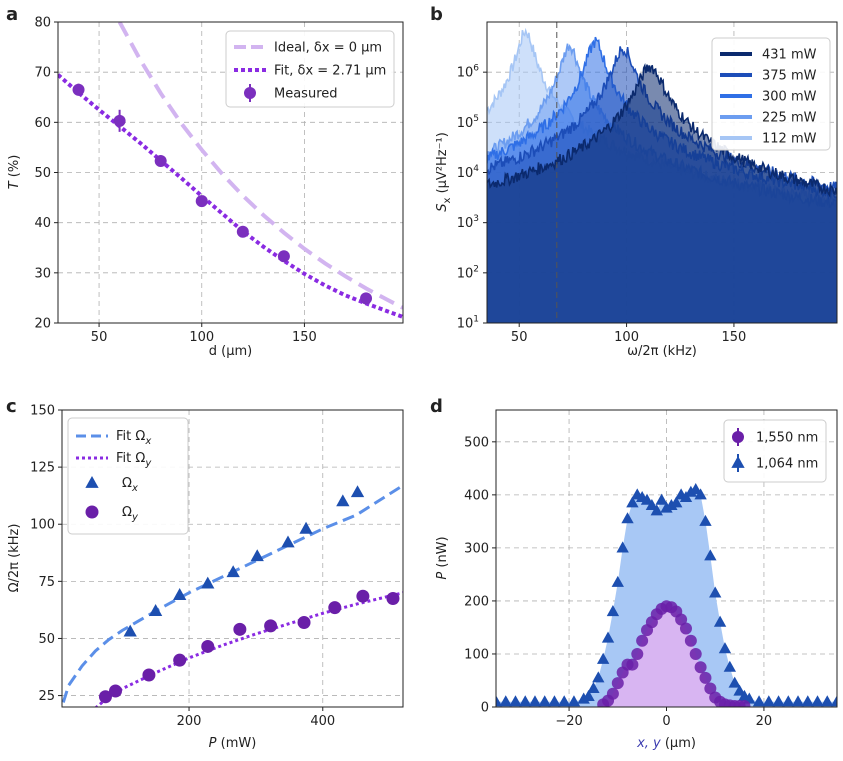 The width and height of the screenshot is (843, 761). What do you see at coordinates (46, 639) in the screenshot?
I see `panel-c-y-tick-label: 50` at bounding box center [46, 639].